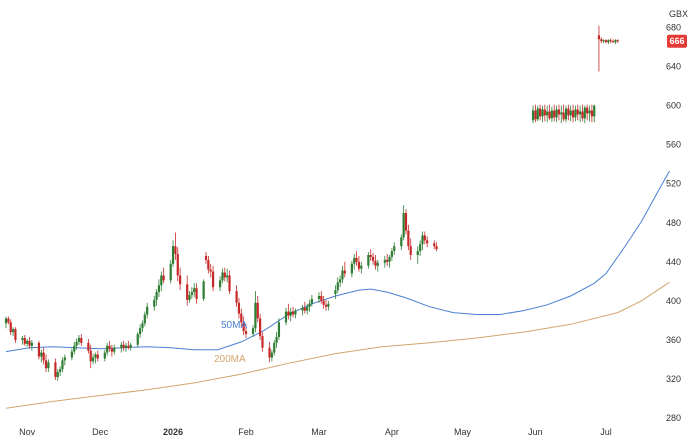 This screenshot has width=700, height=445. Describe the element at coordinates (230, 359) in the screenshot. I see `ma200-label: 200MA` at that location.